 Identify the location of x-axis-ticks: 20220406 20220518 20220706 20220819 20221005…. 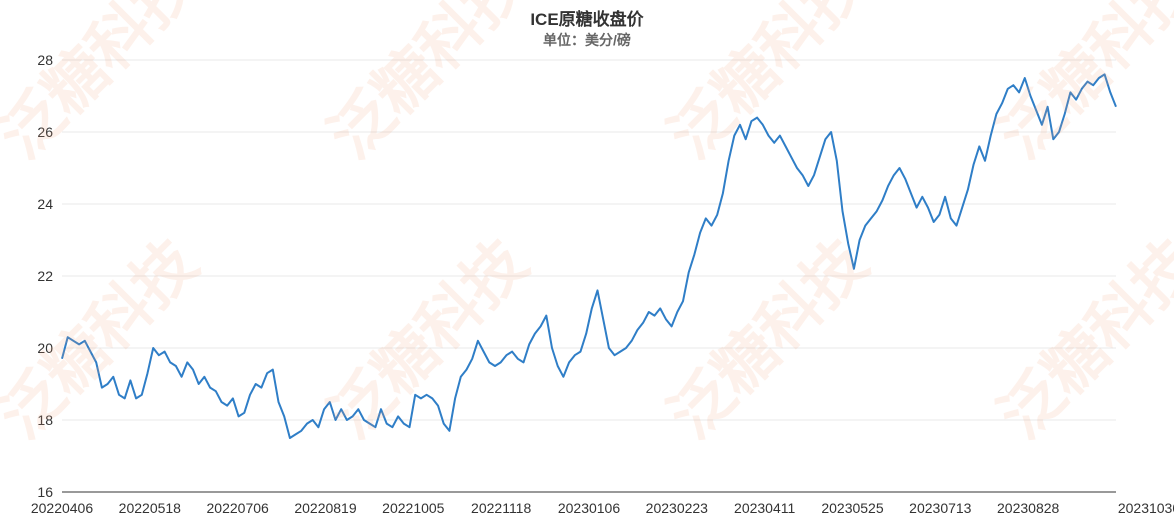
(602, 508).